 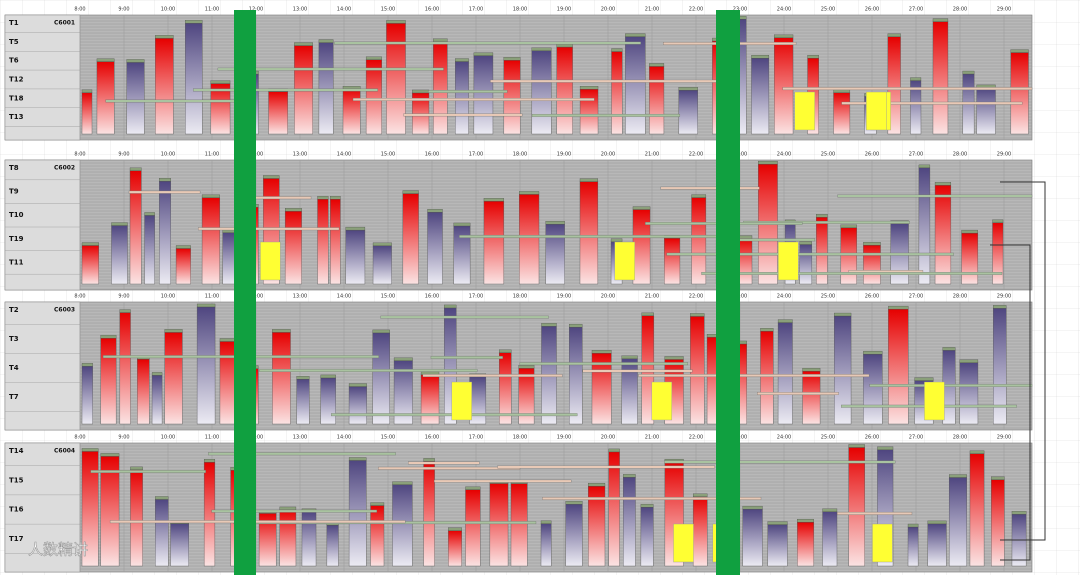 I want to click on panel-name: C6001, so click(x=64, y=23).